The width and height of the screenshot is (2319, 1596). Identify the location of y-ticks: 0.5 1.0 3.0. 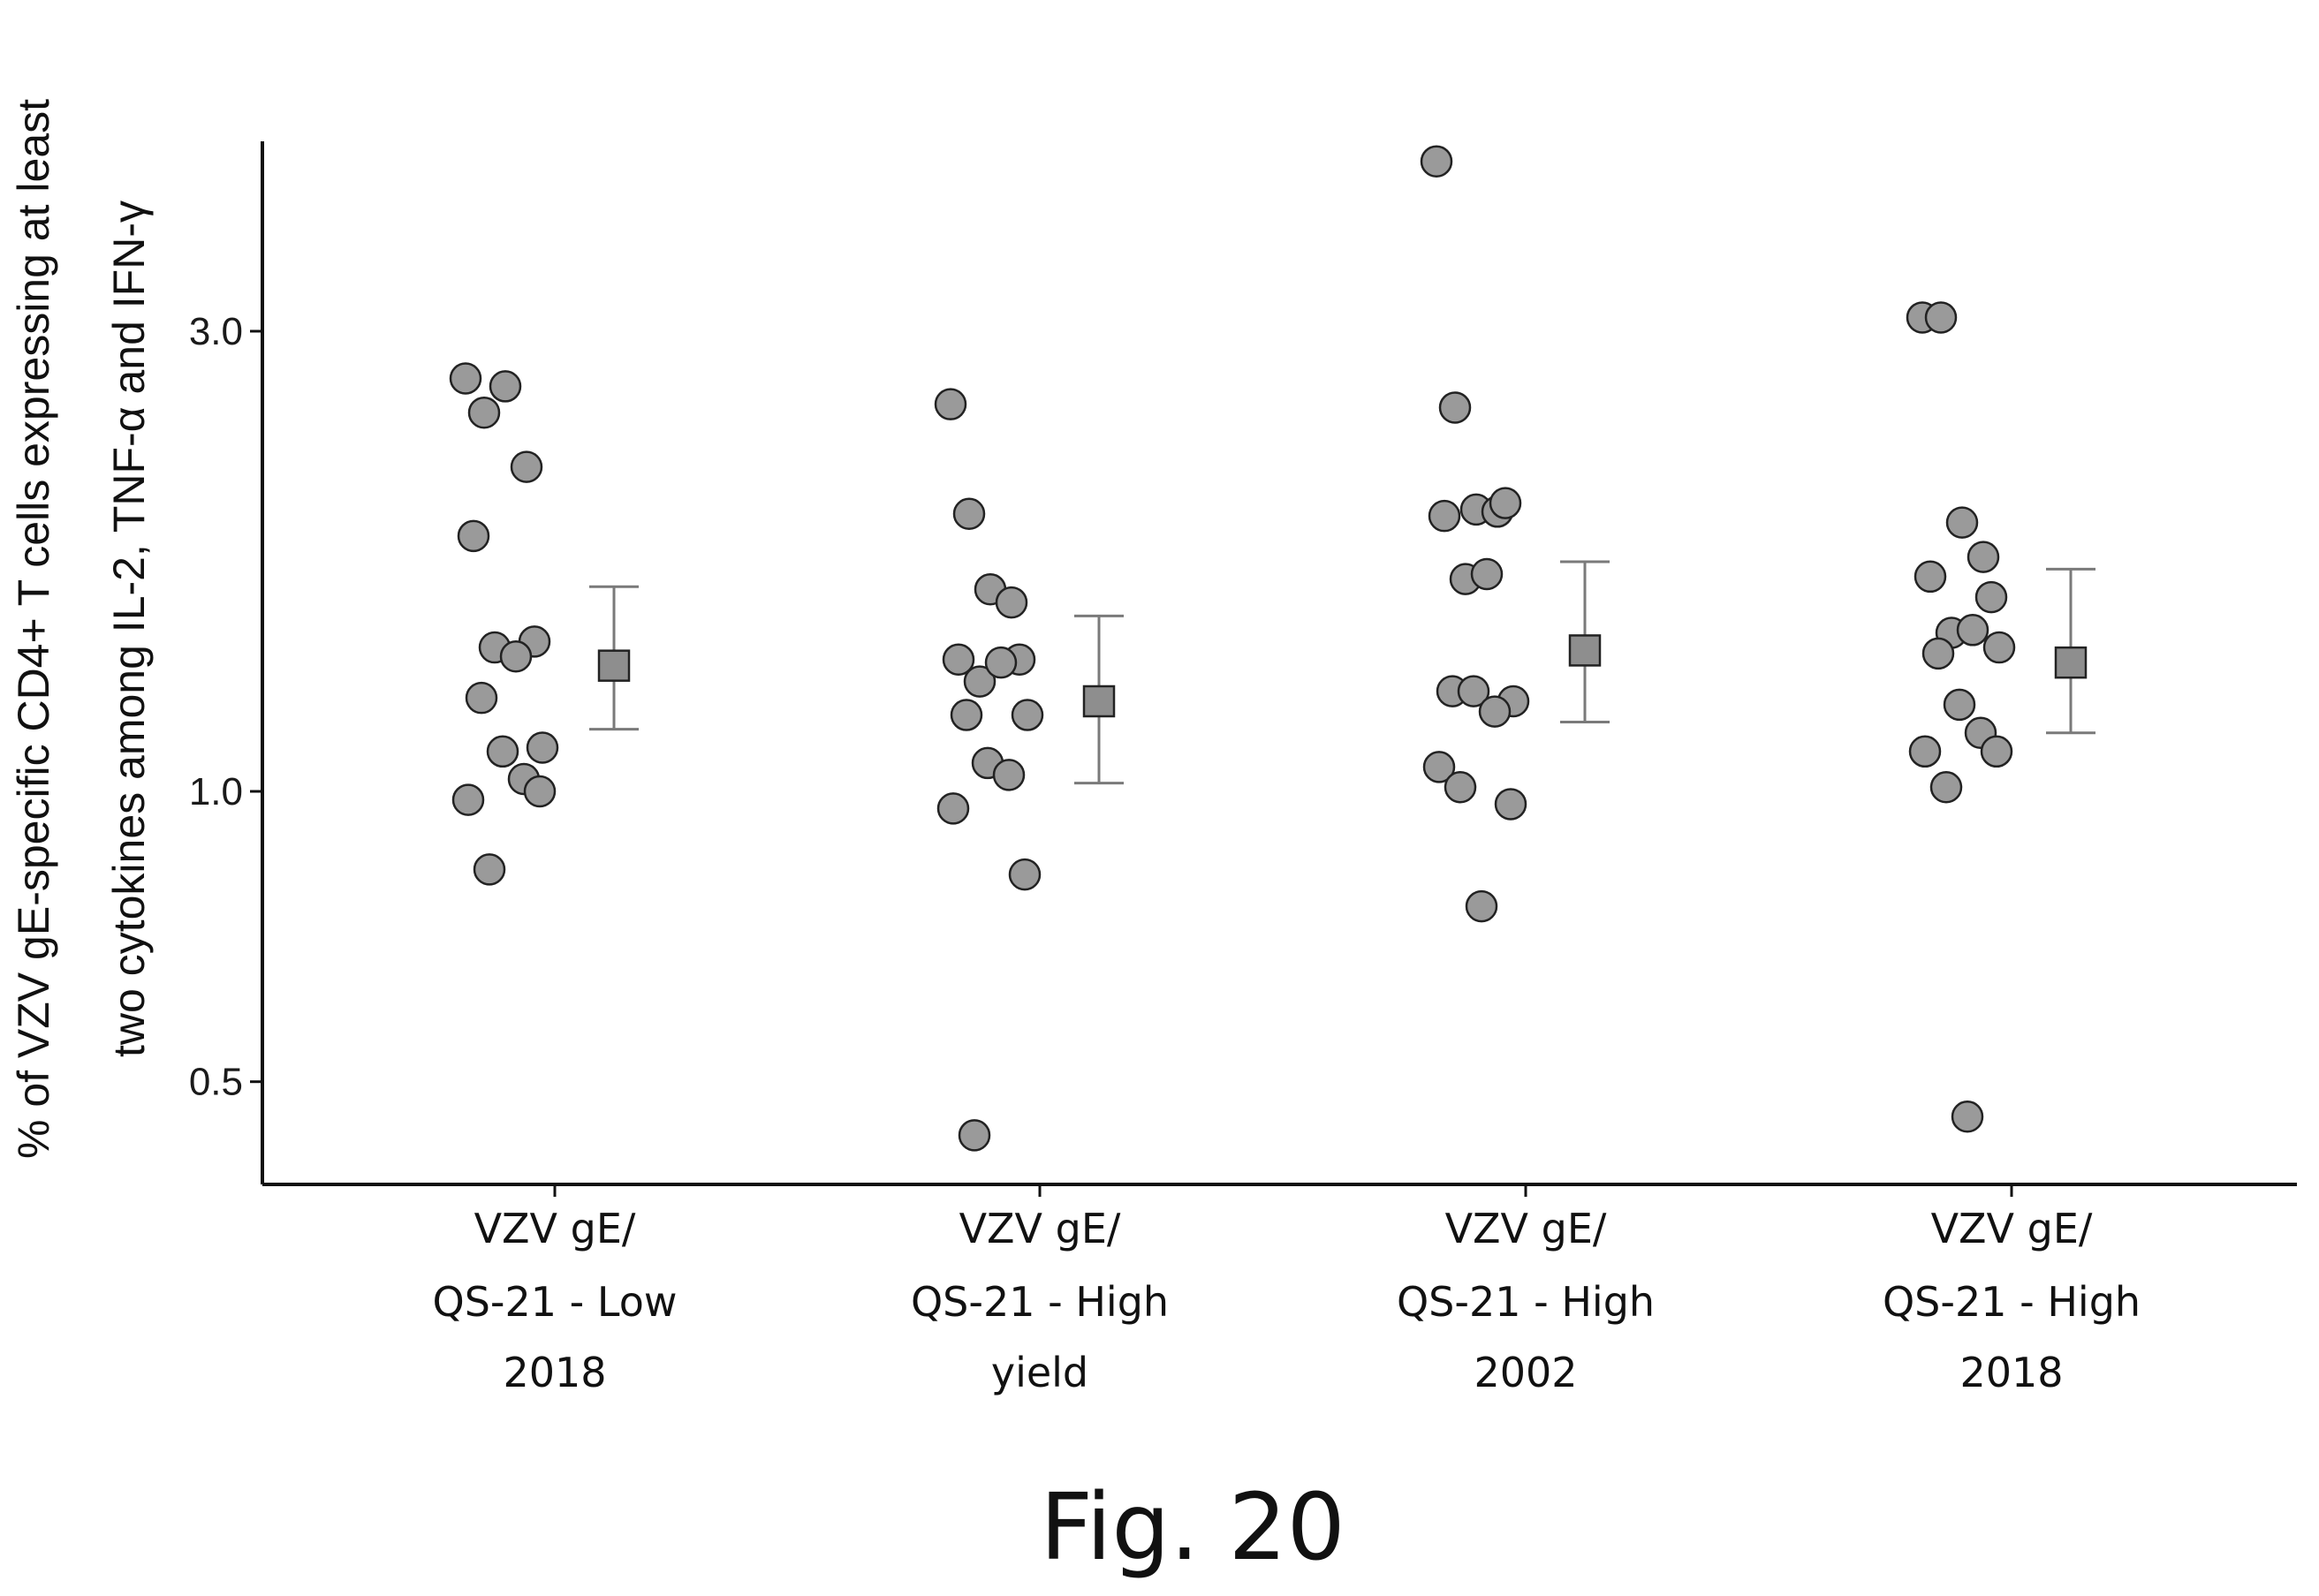
(225, 707).